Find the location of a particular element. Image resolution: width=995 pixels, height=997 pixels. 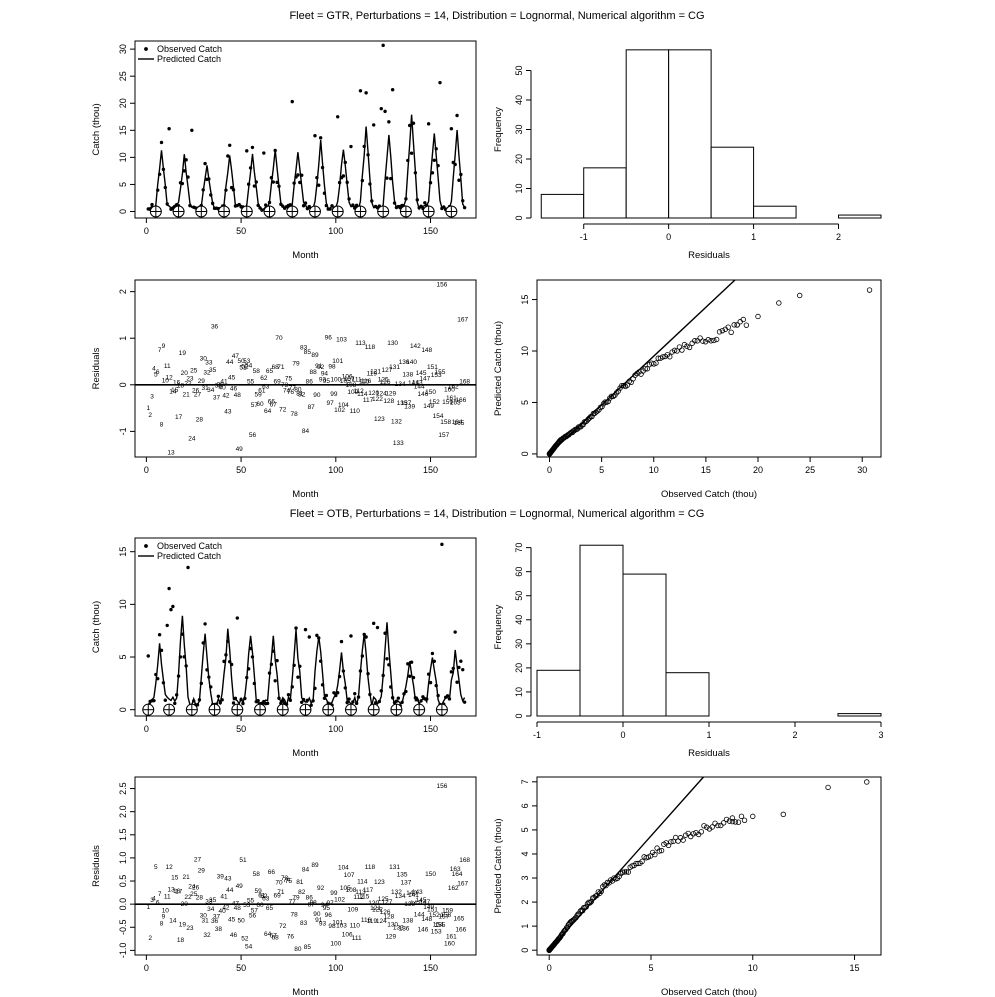

otb_resid-residual-label: 74 is located at coordinates (287, 880).